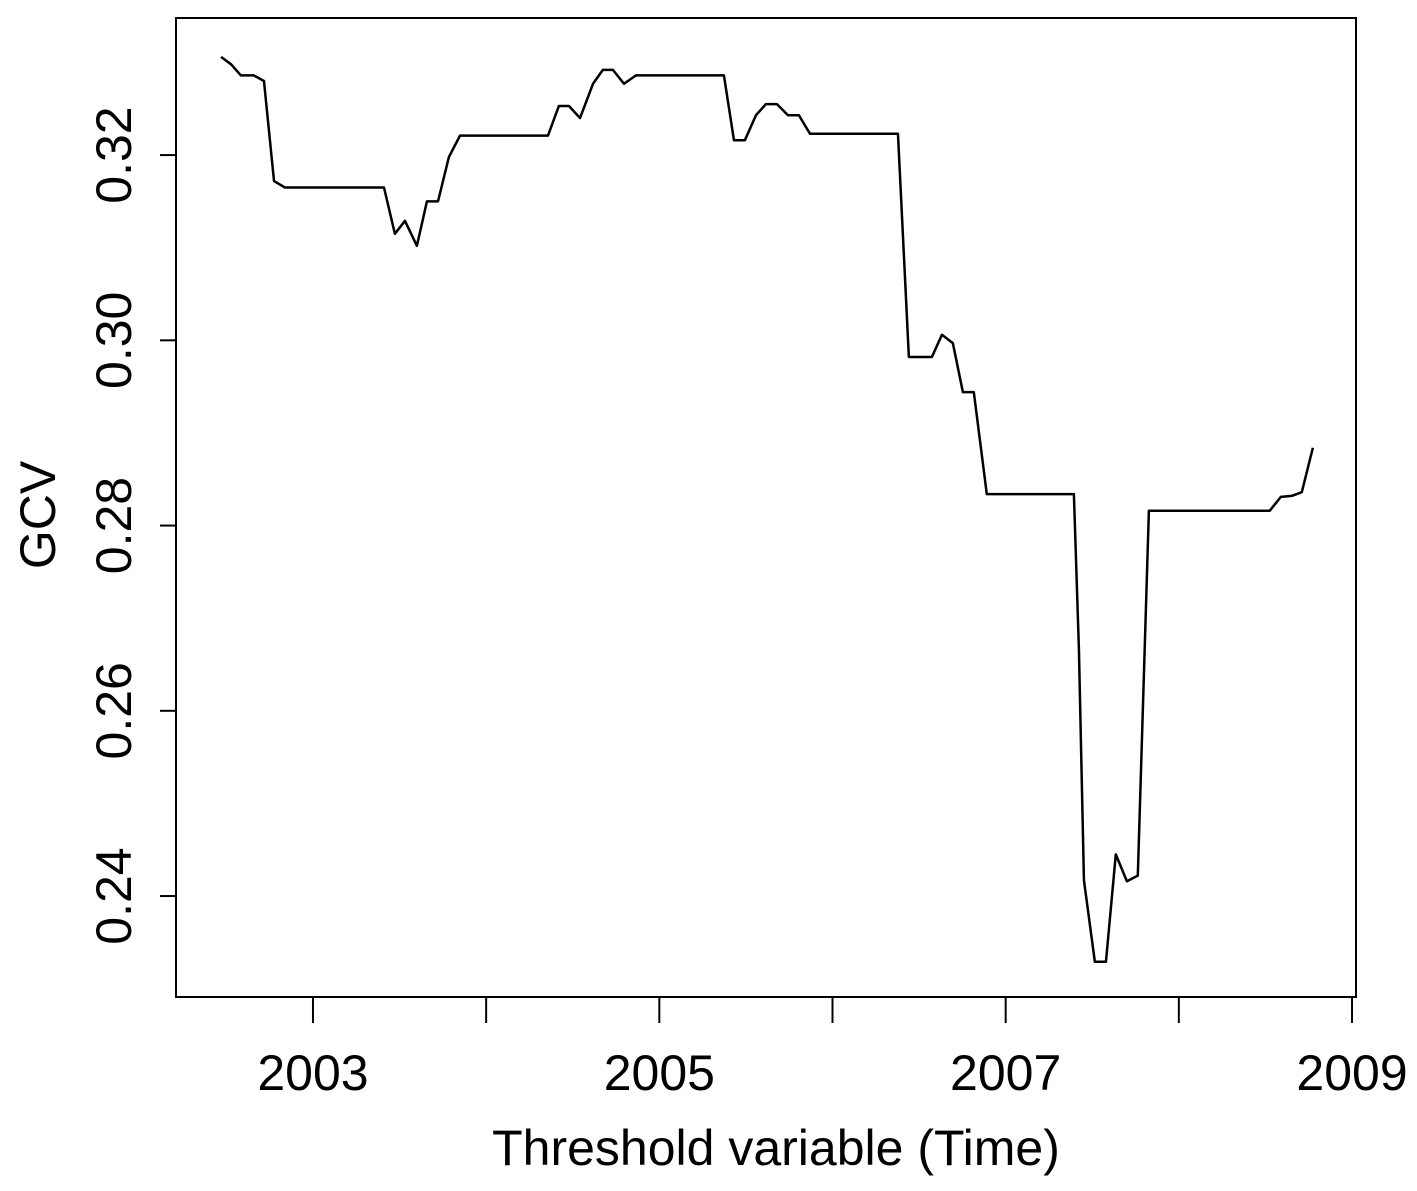  What do you see at coordinates (114, 340) in the screenshot?
I see `y-tick-label: 0.30` at bounding box center [114, 340].